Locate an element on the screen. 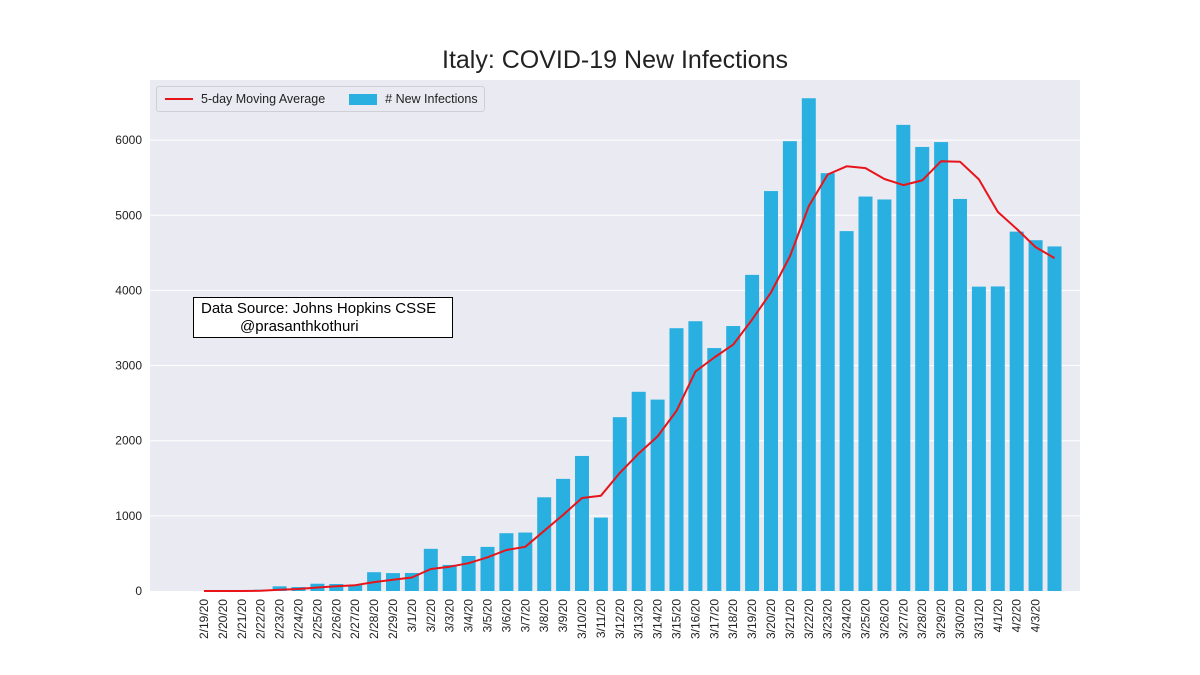  legend-item-moving-average: 5-day Moving Average is located at coordinates (244, 99).